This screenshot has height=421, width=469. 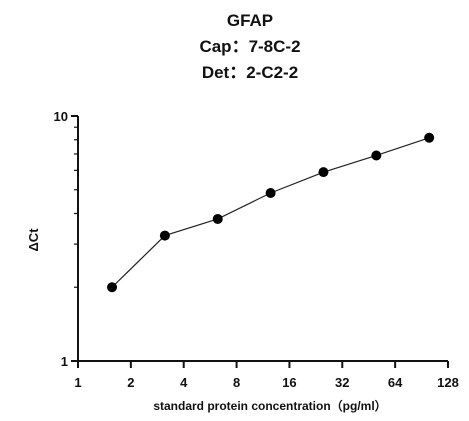 I want to click on chart-title-line-3: Det：2-C2-2, so click(x=250, y=72).